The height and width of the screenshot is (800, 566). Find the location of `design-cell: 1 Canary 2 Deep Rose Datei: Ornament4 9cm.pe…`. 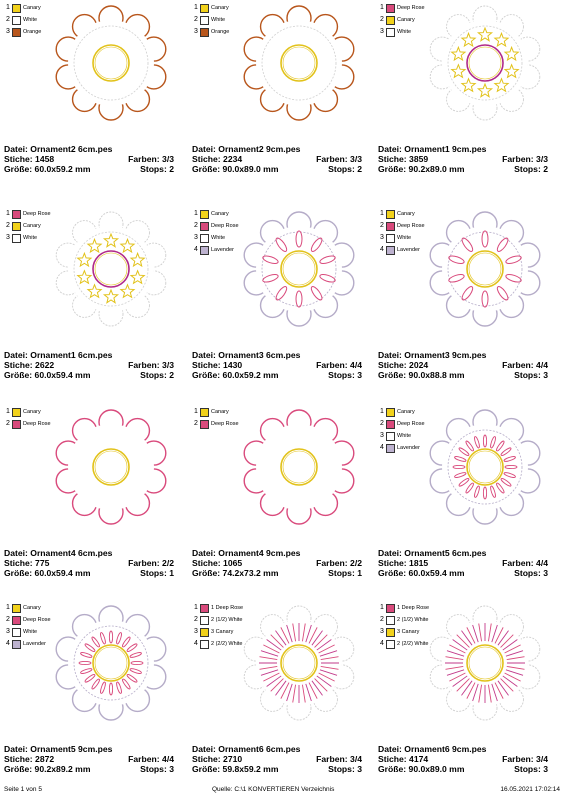

design-cell: 1 Canary 2 Deep Rose Datei: Ornament4 9cm.pe… is located at coordinates (281, 499).